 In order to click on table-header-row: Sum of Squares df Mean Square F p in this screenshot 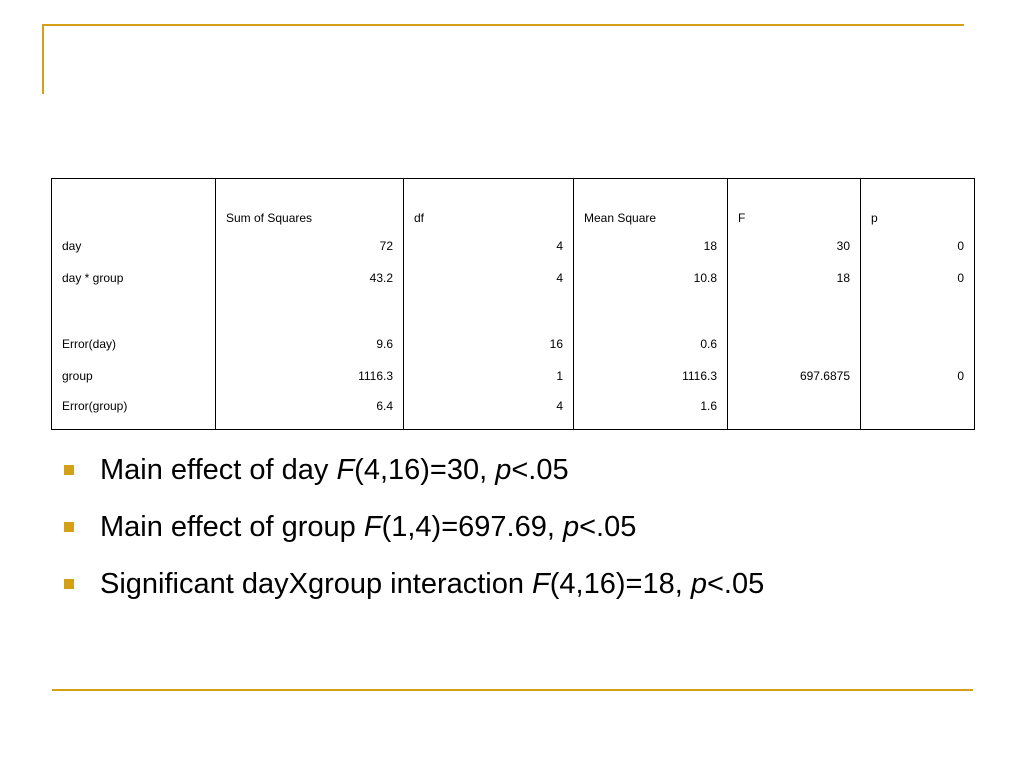, I will do `click(513, 204)`.